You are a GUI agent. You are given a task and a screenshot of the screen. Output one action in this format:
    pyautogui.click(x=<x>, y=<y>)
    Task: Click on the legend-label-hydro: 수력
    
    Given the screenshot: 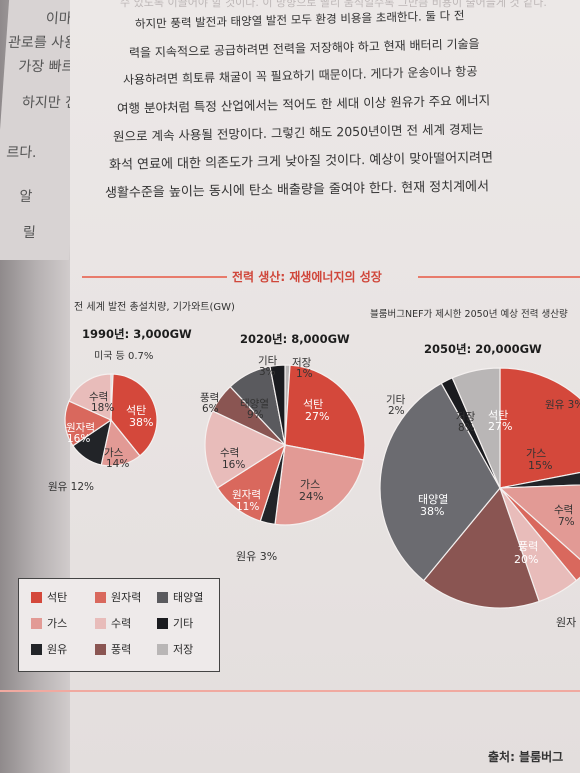 What is the action you would take?
    pyautogui.click(x=121, y=623)
    